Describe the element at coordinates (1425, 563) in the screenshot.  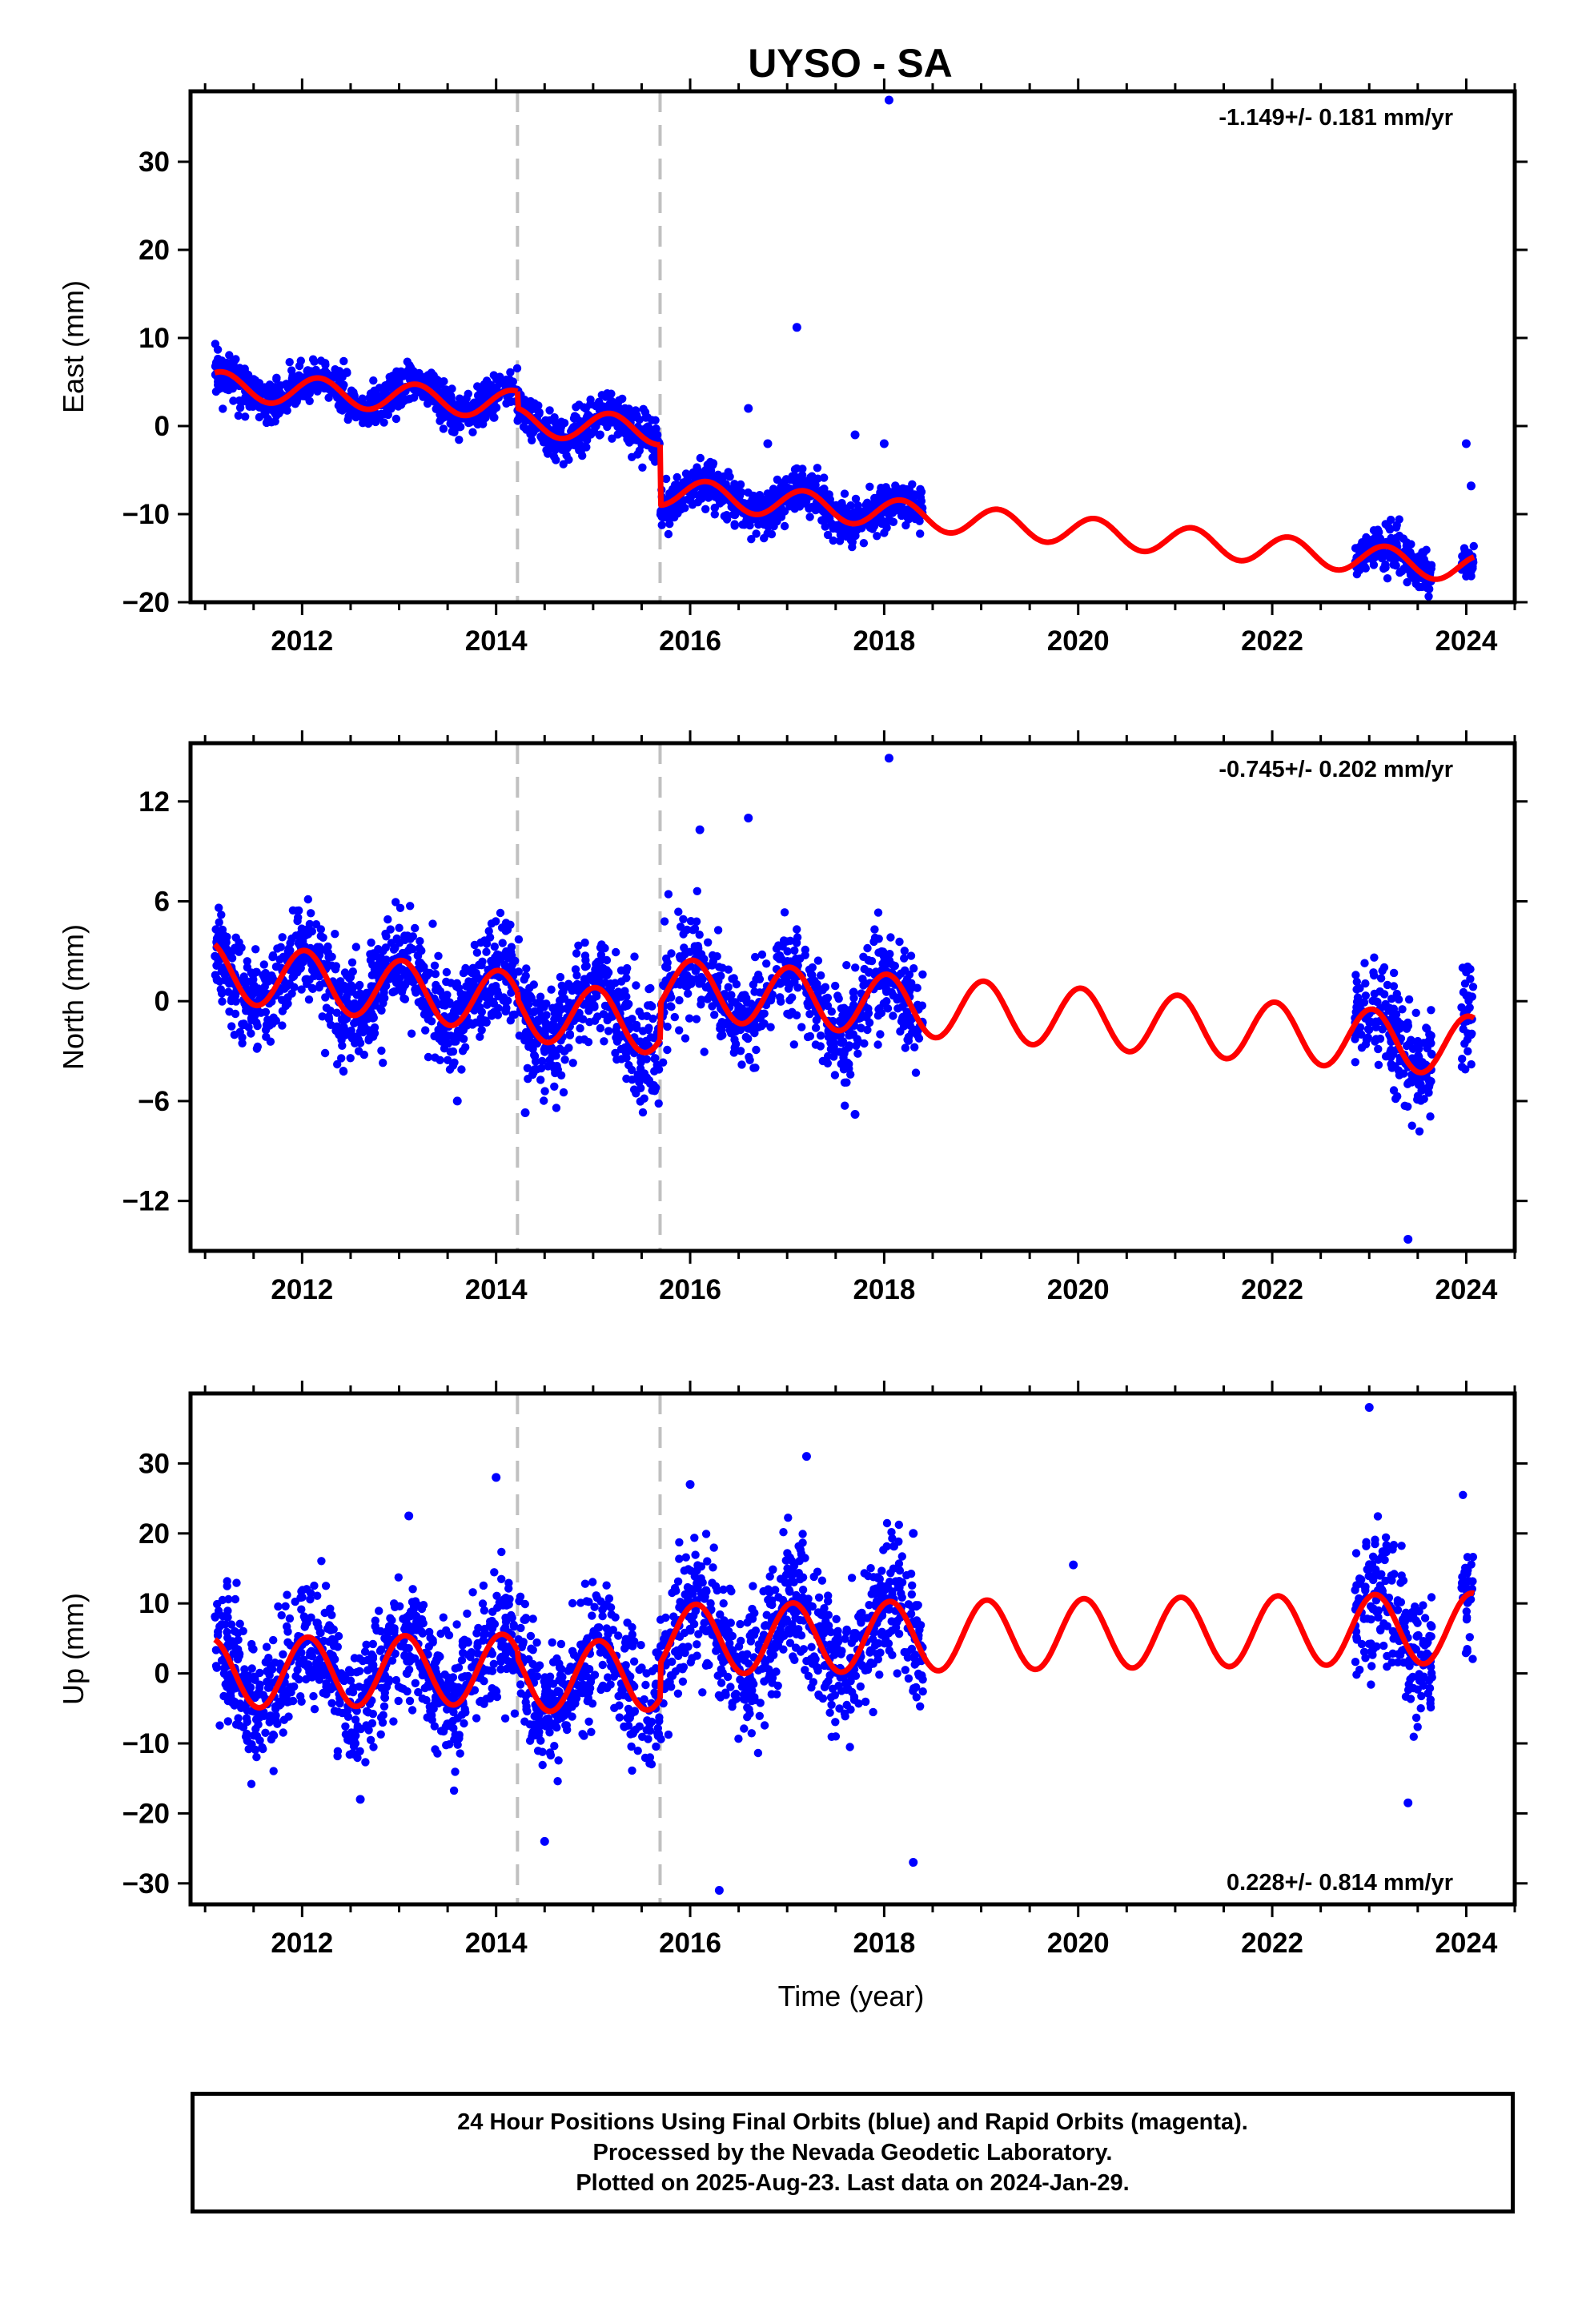
I see `east-point-2081` at that location.